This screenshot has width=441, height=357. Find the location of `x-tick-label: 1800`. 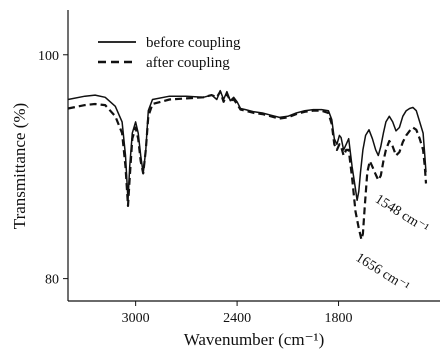

x-tick-label: 1800 is located at coordinates (339, 318).